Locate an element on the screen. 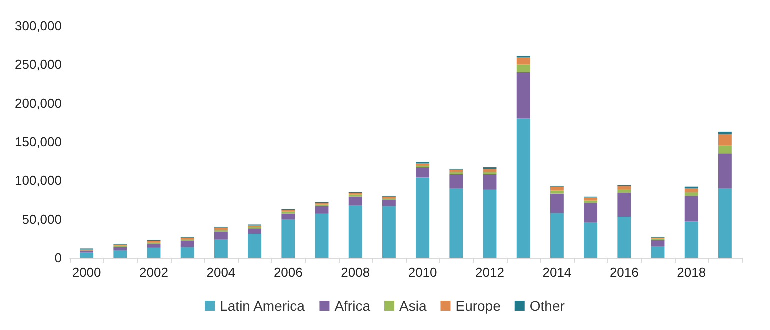 This screenshot has height=330, width=770. x-tick-label: 2016 is located at coordinates (624, 272).